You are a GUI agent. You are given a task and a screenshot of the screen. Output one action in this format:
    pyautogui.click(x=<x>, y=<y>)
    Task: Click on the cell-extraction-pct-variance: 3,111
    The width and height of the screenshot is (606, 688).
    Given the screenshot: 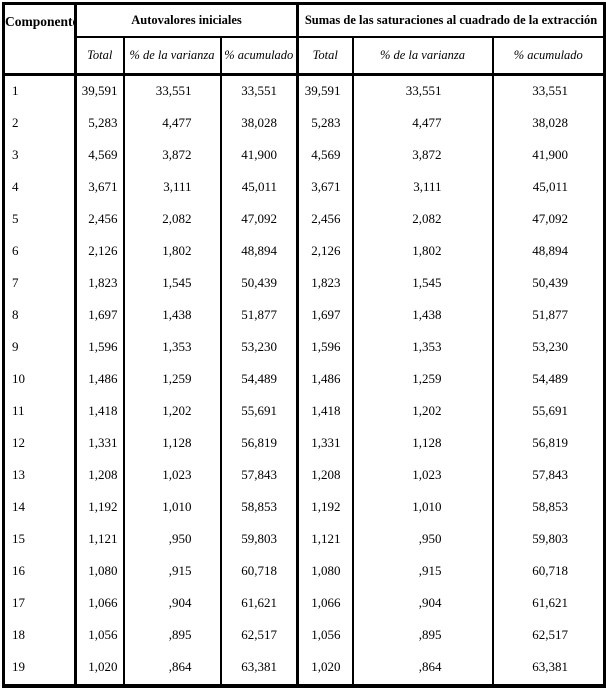 What is the action you would take?
    pyautogui.click(x=422, y=188)
    